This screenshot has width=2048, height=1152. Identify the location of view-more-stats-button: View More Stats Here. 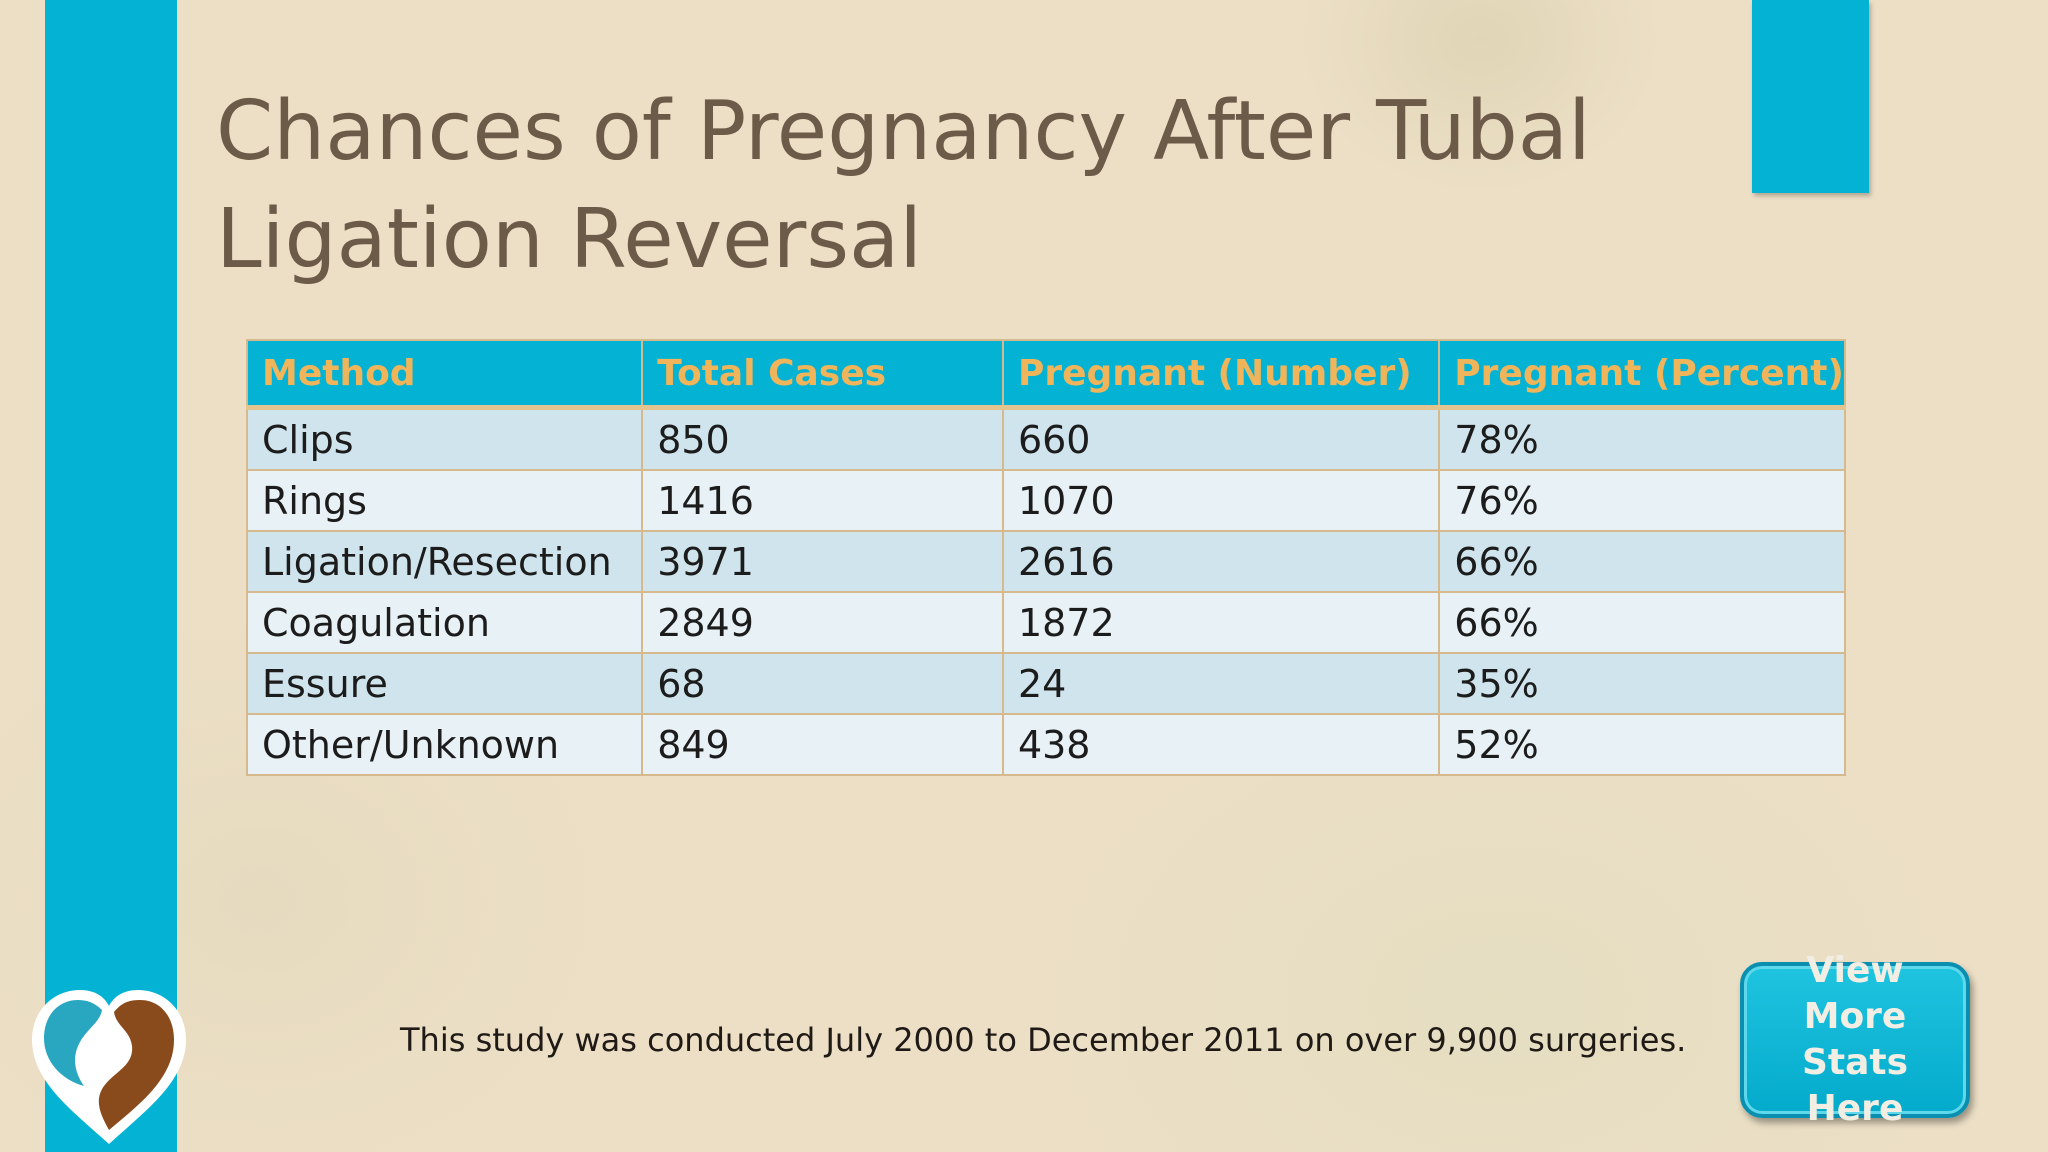
(1855, 1039).